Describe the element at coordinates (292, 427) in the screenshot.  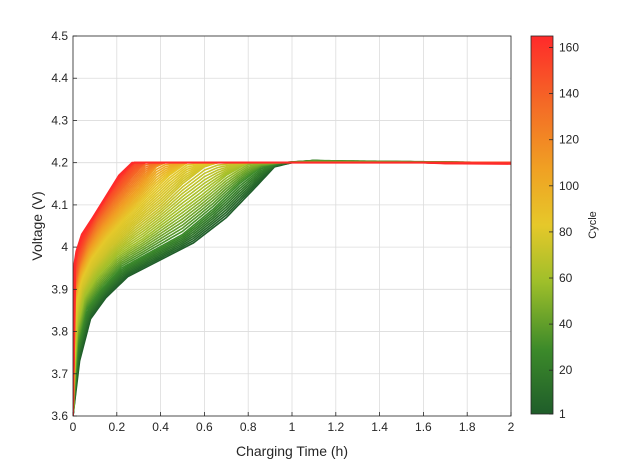
I see `x-tick-label: 1` at that location.